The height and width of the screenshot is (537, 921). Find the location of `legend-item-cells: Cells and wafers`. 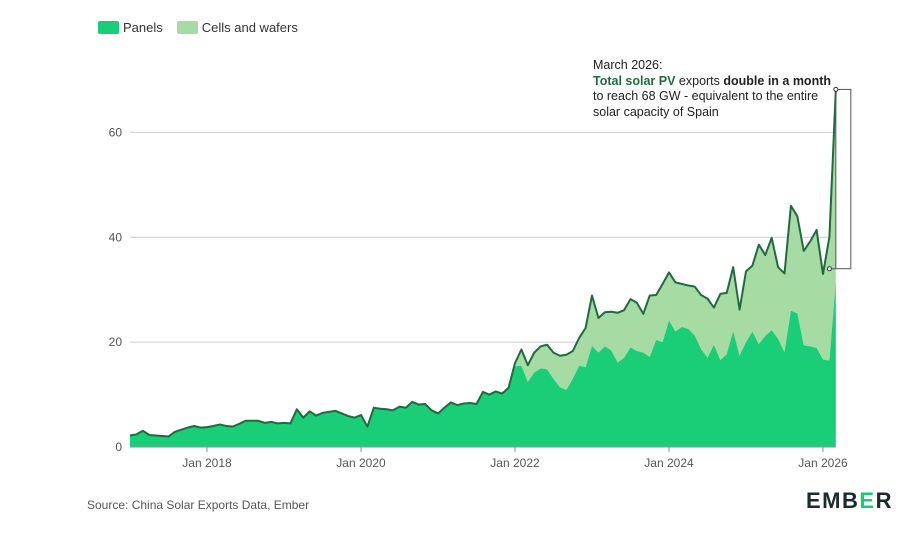

legend-item-cells: Cells and wafers is located at coordinates (237, 27).